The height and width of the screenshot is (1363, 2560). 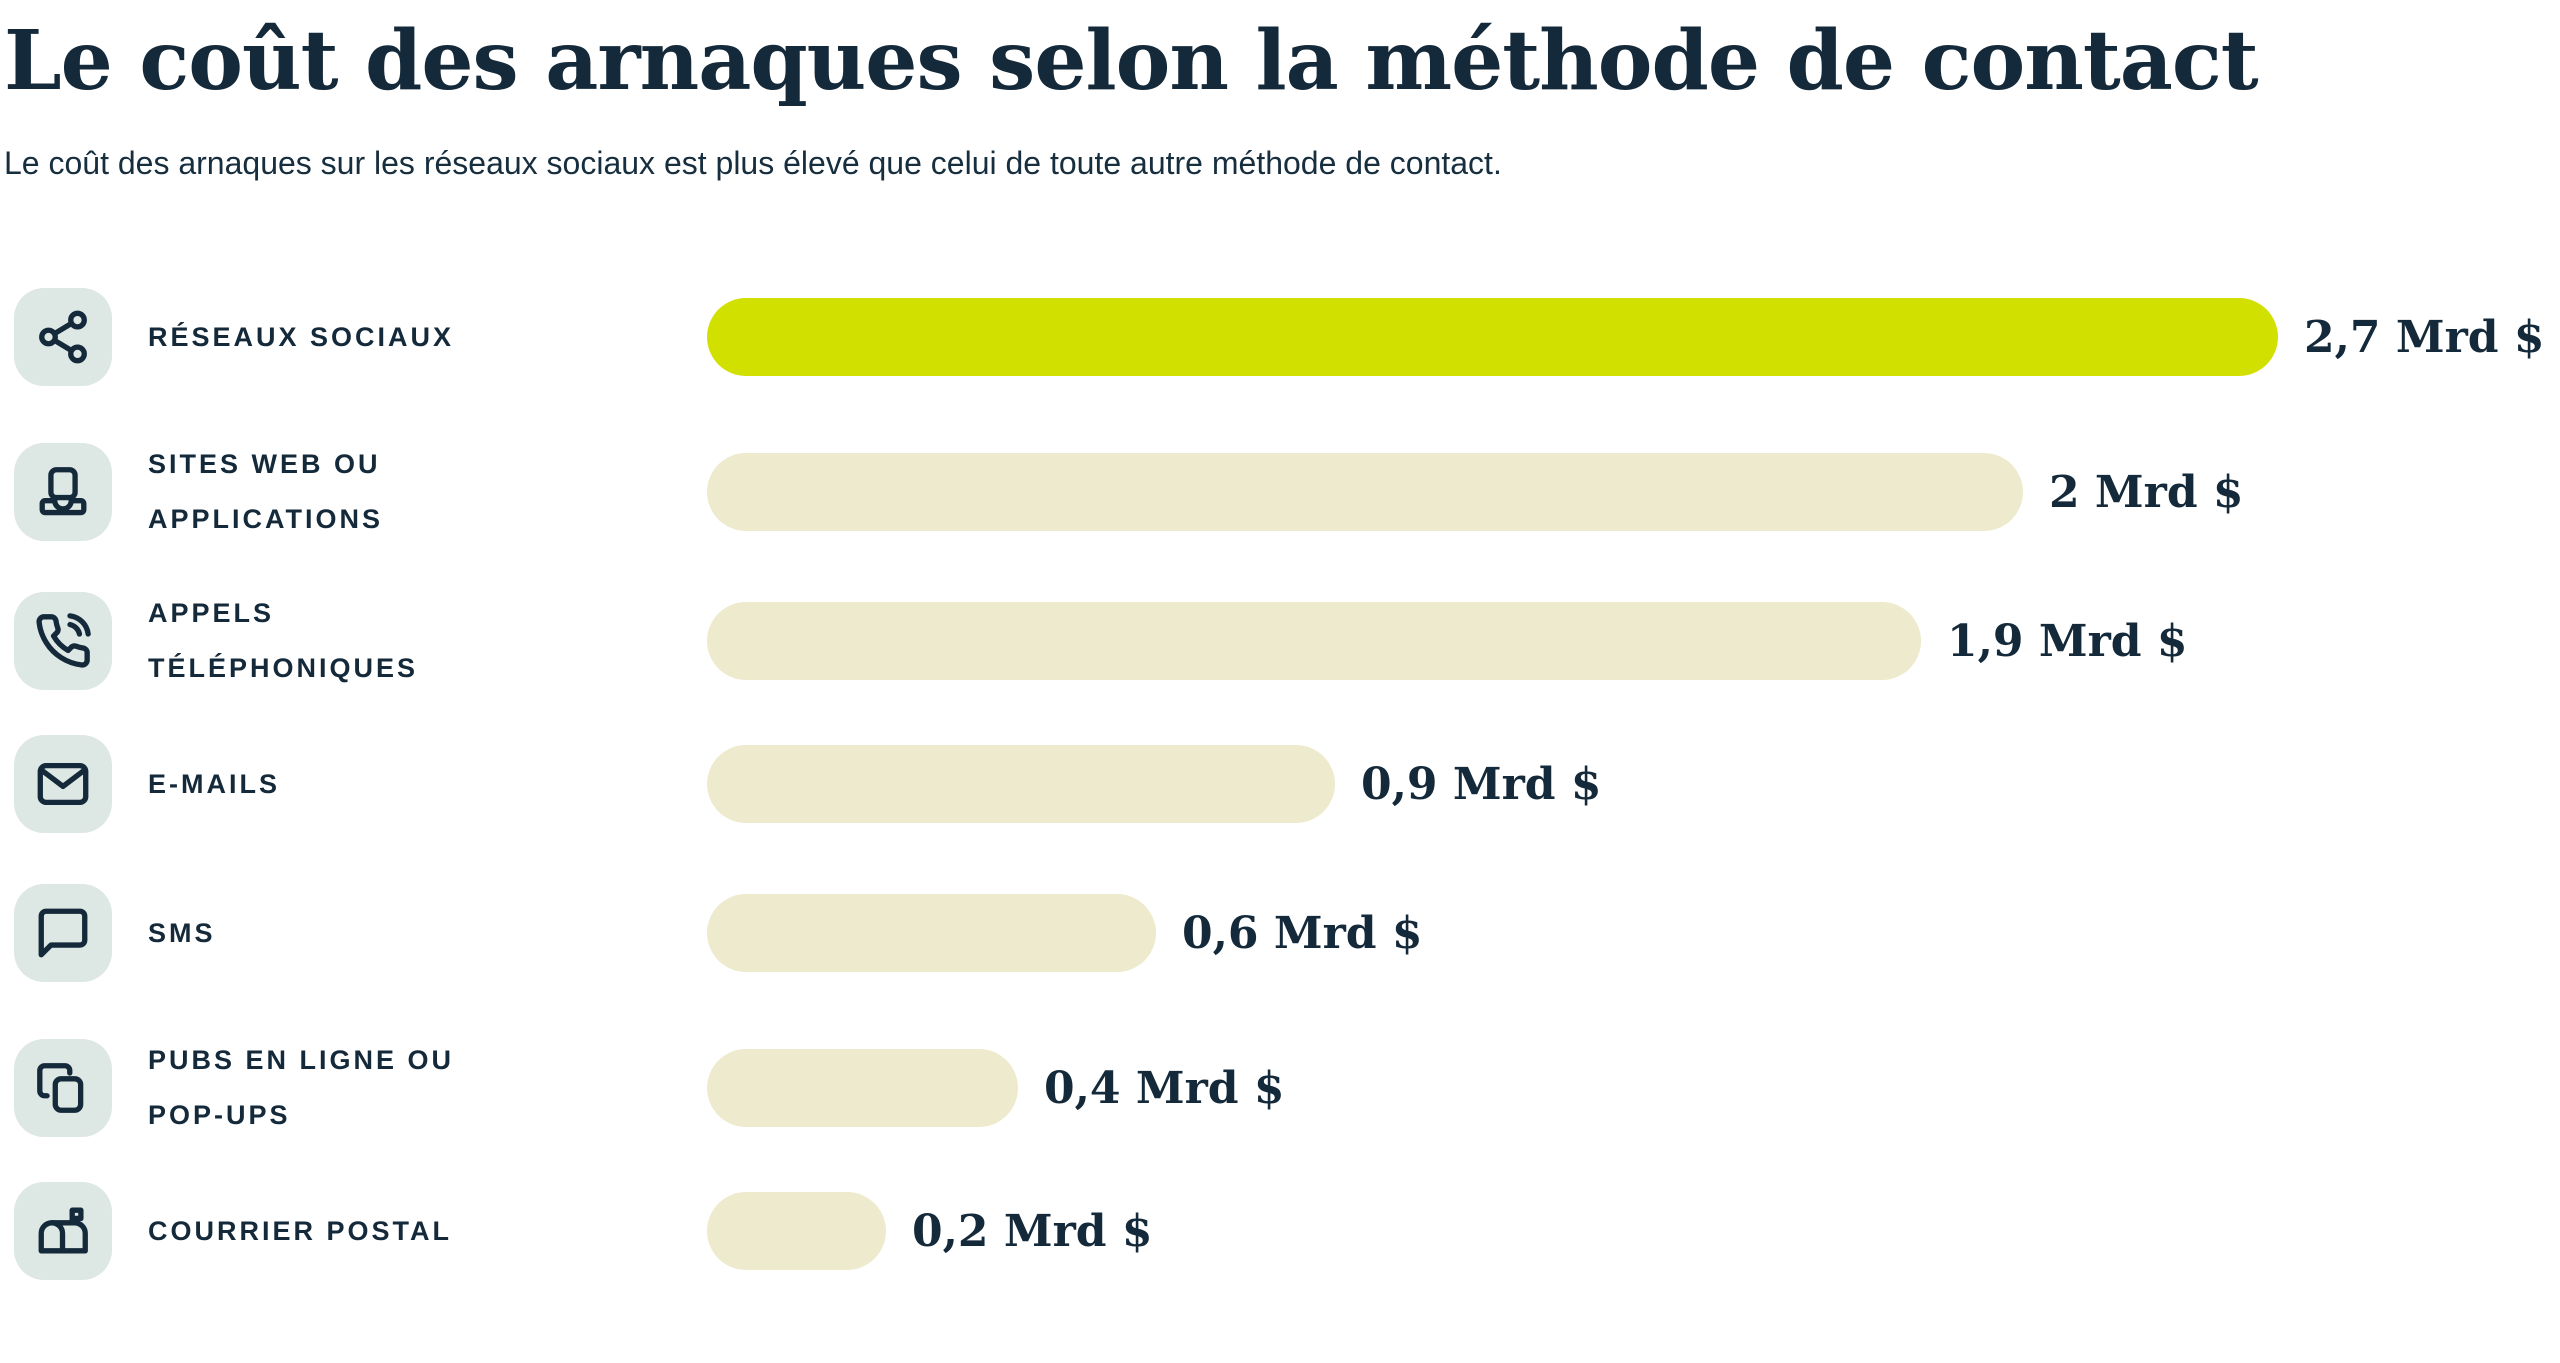 I want to click on chart-row: RÉSEAUX SOCIAUX 2,7 Mrd $, so click(x=1287, y=337).